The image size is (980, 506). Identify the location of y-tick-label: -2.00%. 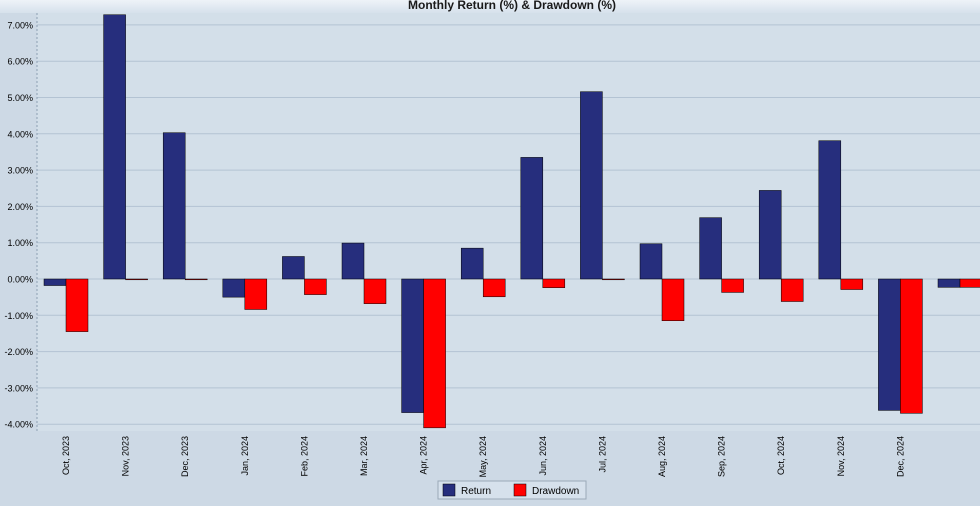
(18, 352).